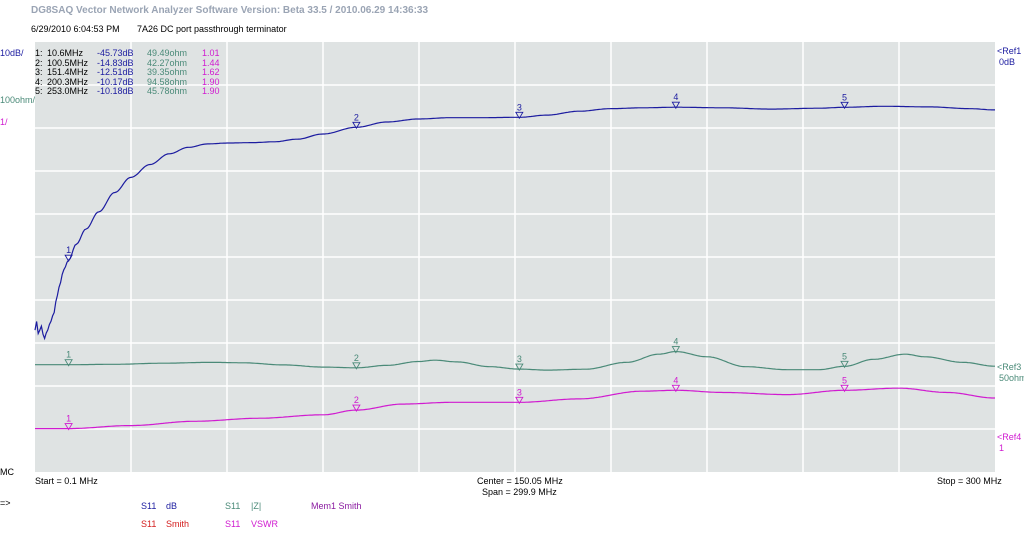 The width and height of the screenshot is (1024, 540). What do you see at coordinates (1002, 448) in the screenshot?
I see `ref4-value: 1` at bounding box center [1002, 448].